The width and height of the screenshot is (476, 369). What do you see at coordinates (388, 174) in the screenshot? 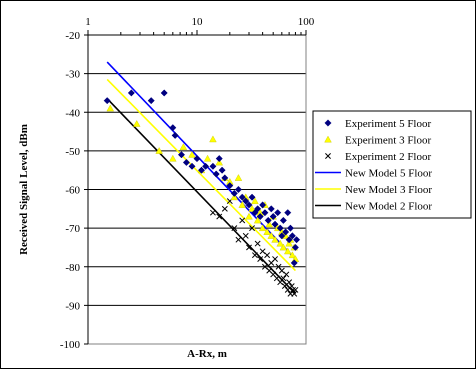
I see `legend-label: New Model 5 Floor` at bounding box center [388, 174].